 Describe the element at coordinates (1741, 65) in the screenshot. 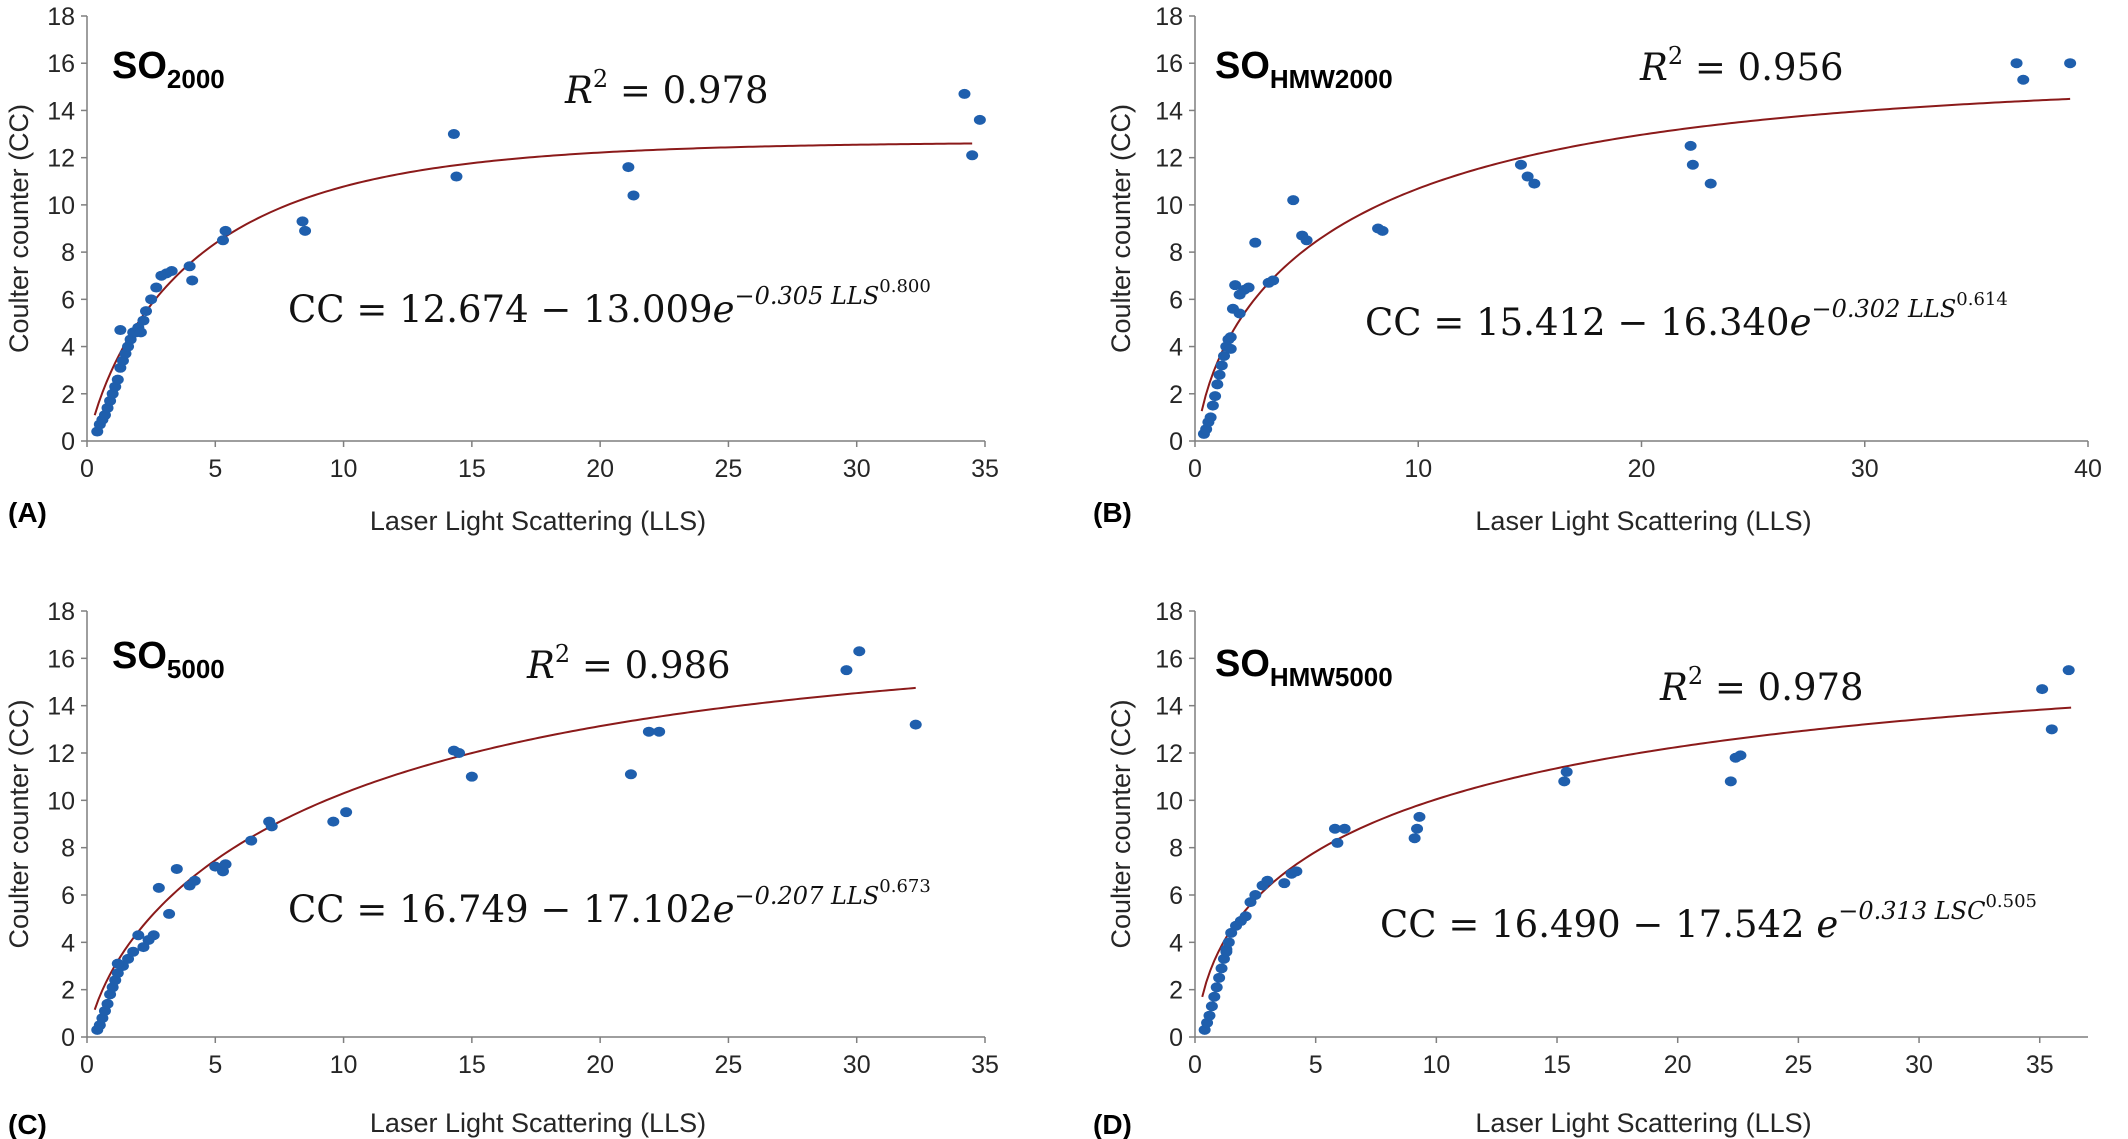

I see `r-squared-label: R2 = 0.956` at that location.